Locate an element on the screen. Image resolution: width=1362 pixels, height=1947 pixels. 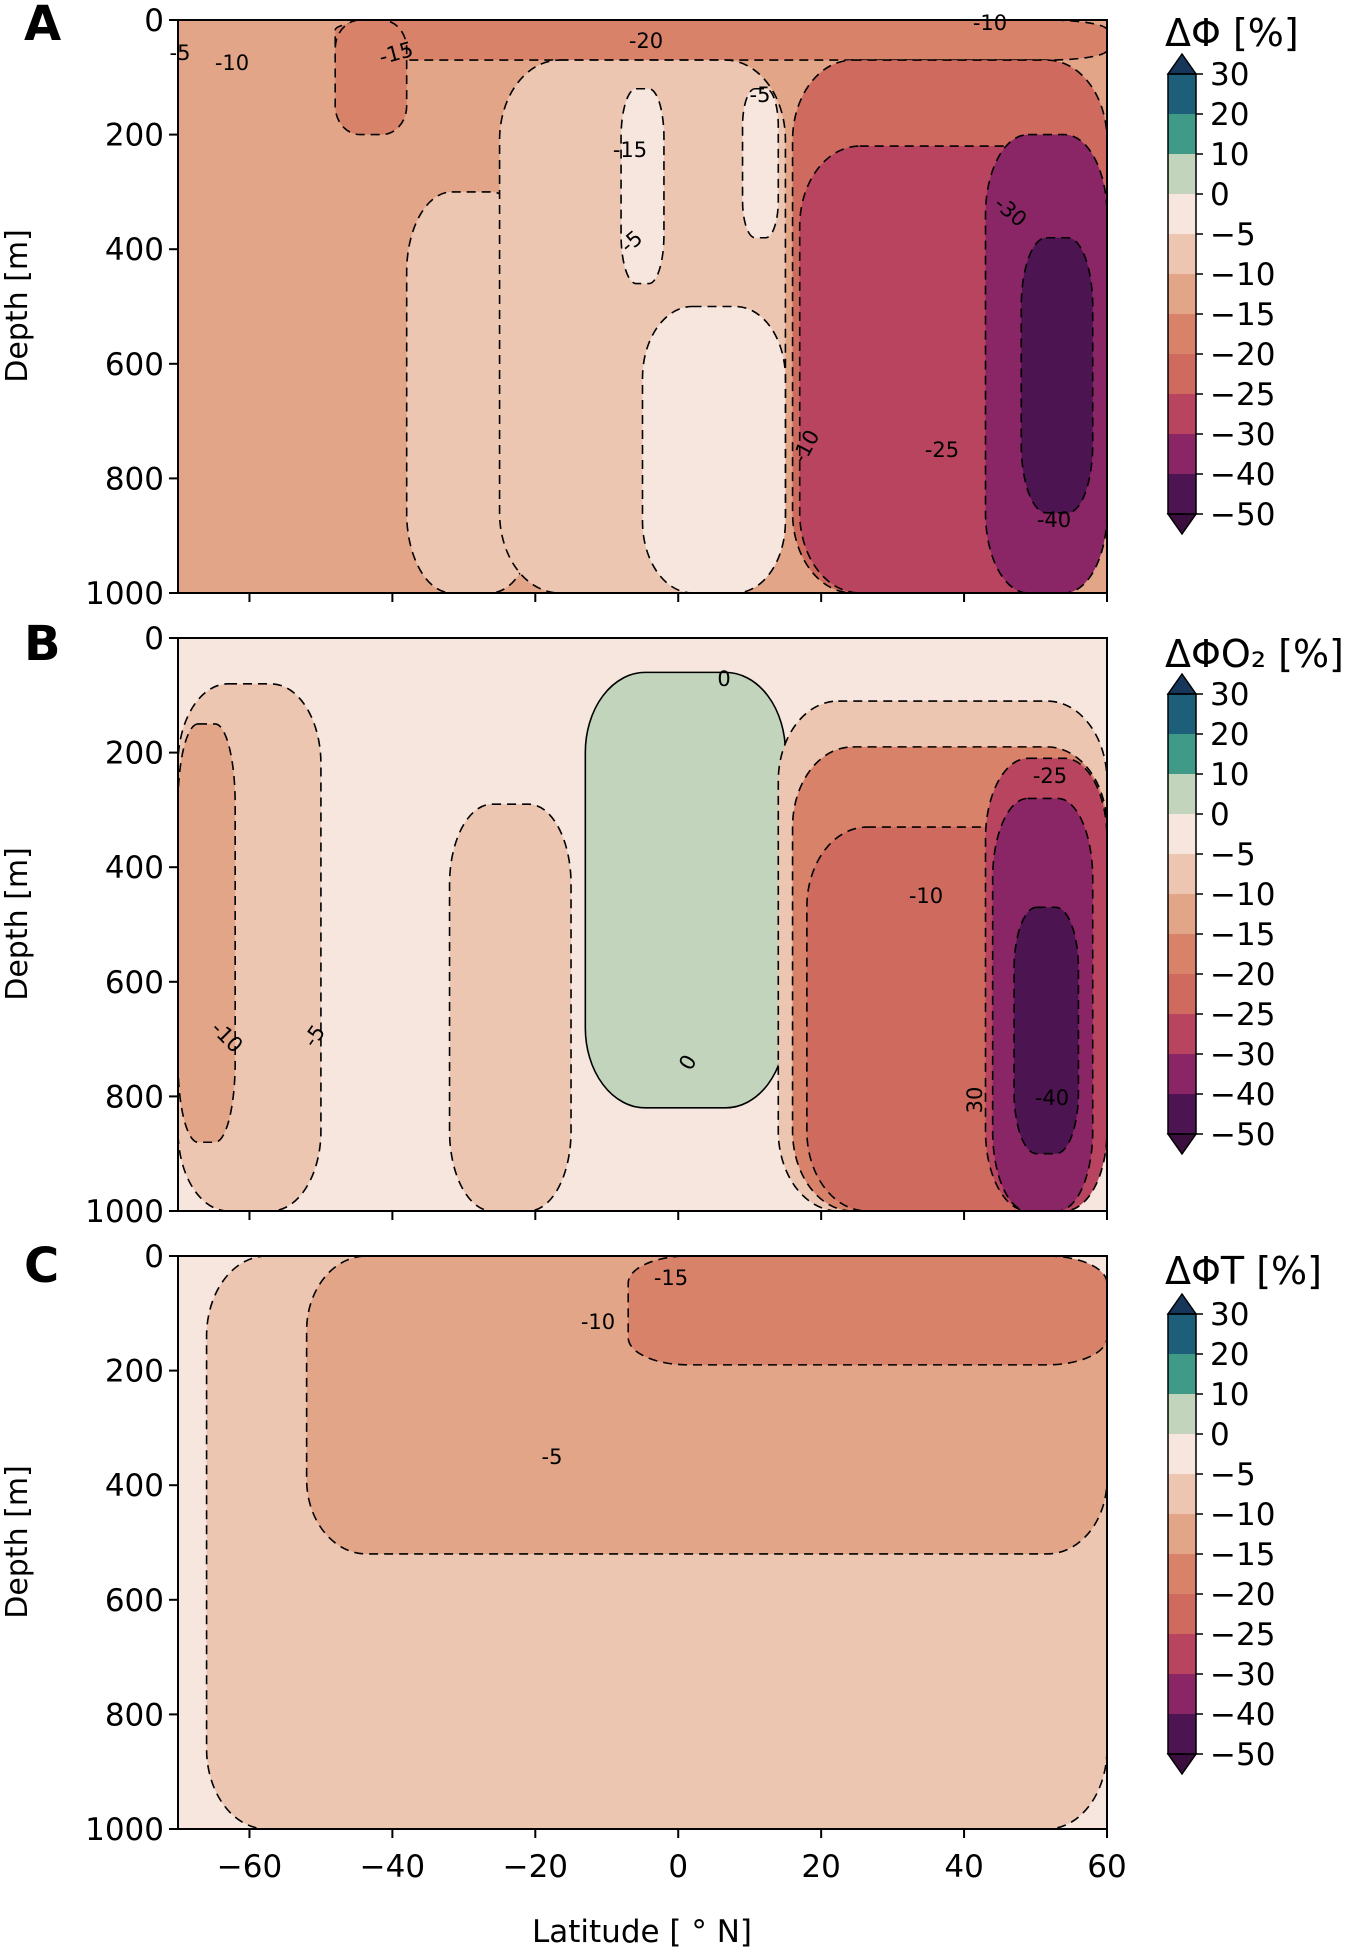
panel-a-ytick-label: 400 is located at coordinates (134, 250).